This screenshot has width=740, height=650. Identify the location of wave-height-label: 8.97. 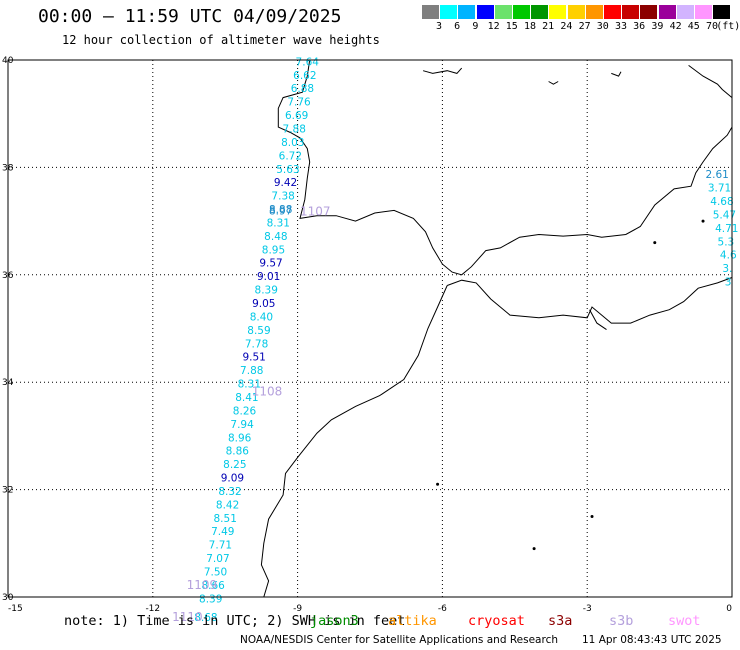
(280, 212).